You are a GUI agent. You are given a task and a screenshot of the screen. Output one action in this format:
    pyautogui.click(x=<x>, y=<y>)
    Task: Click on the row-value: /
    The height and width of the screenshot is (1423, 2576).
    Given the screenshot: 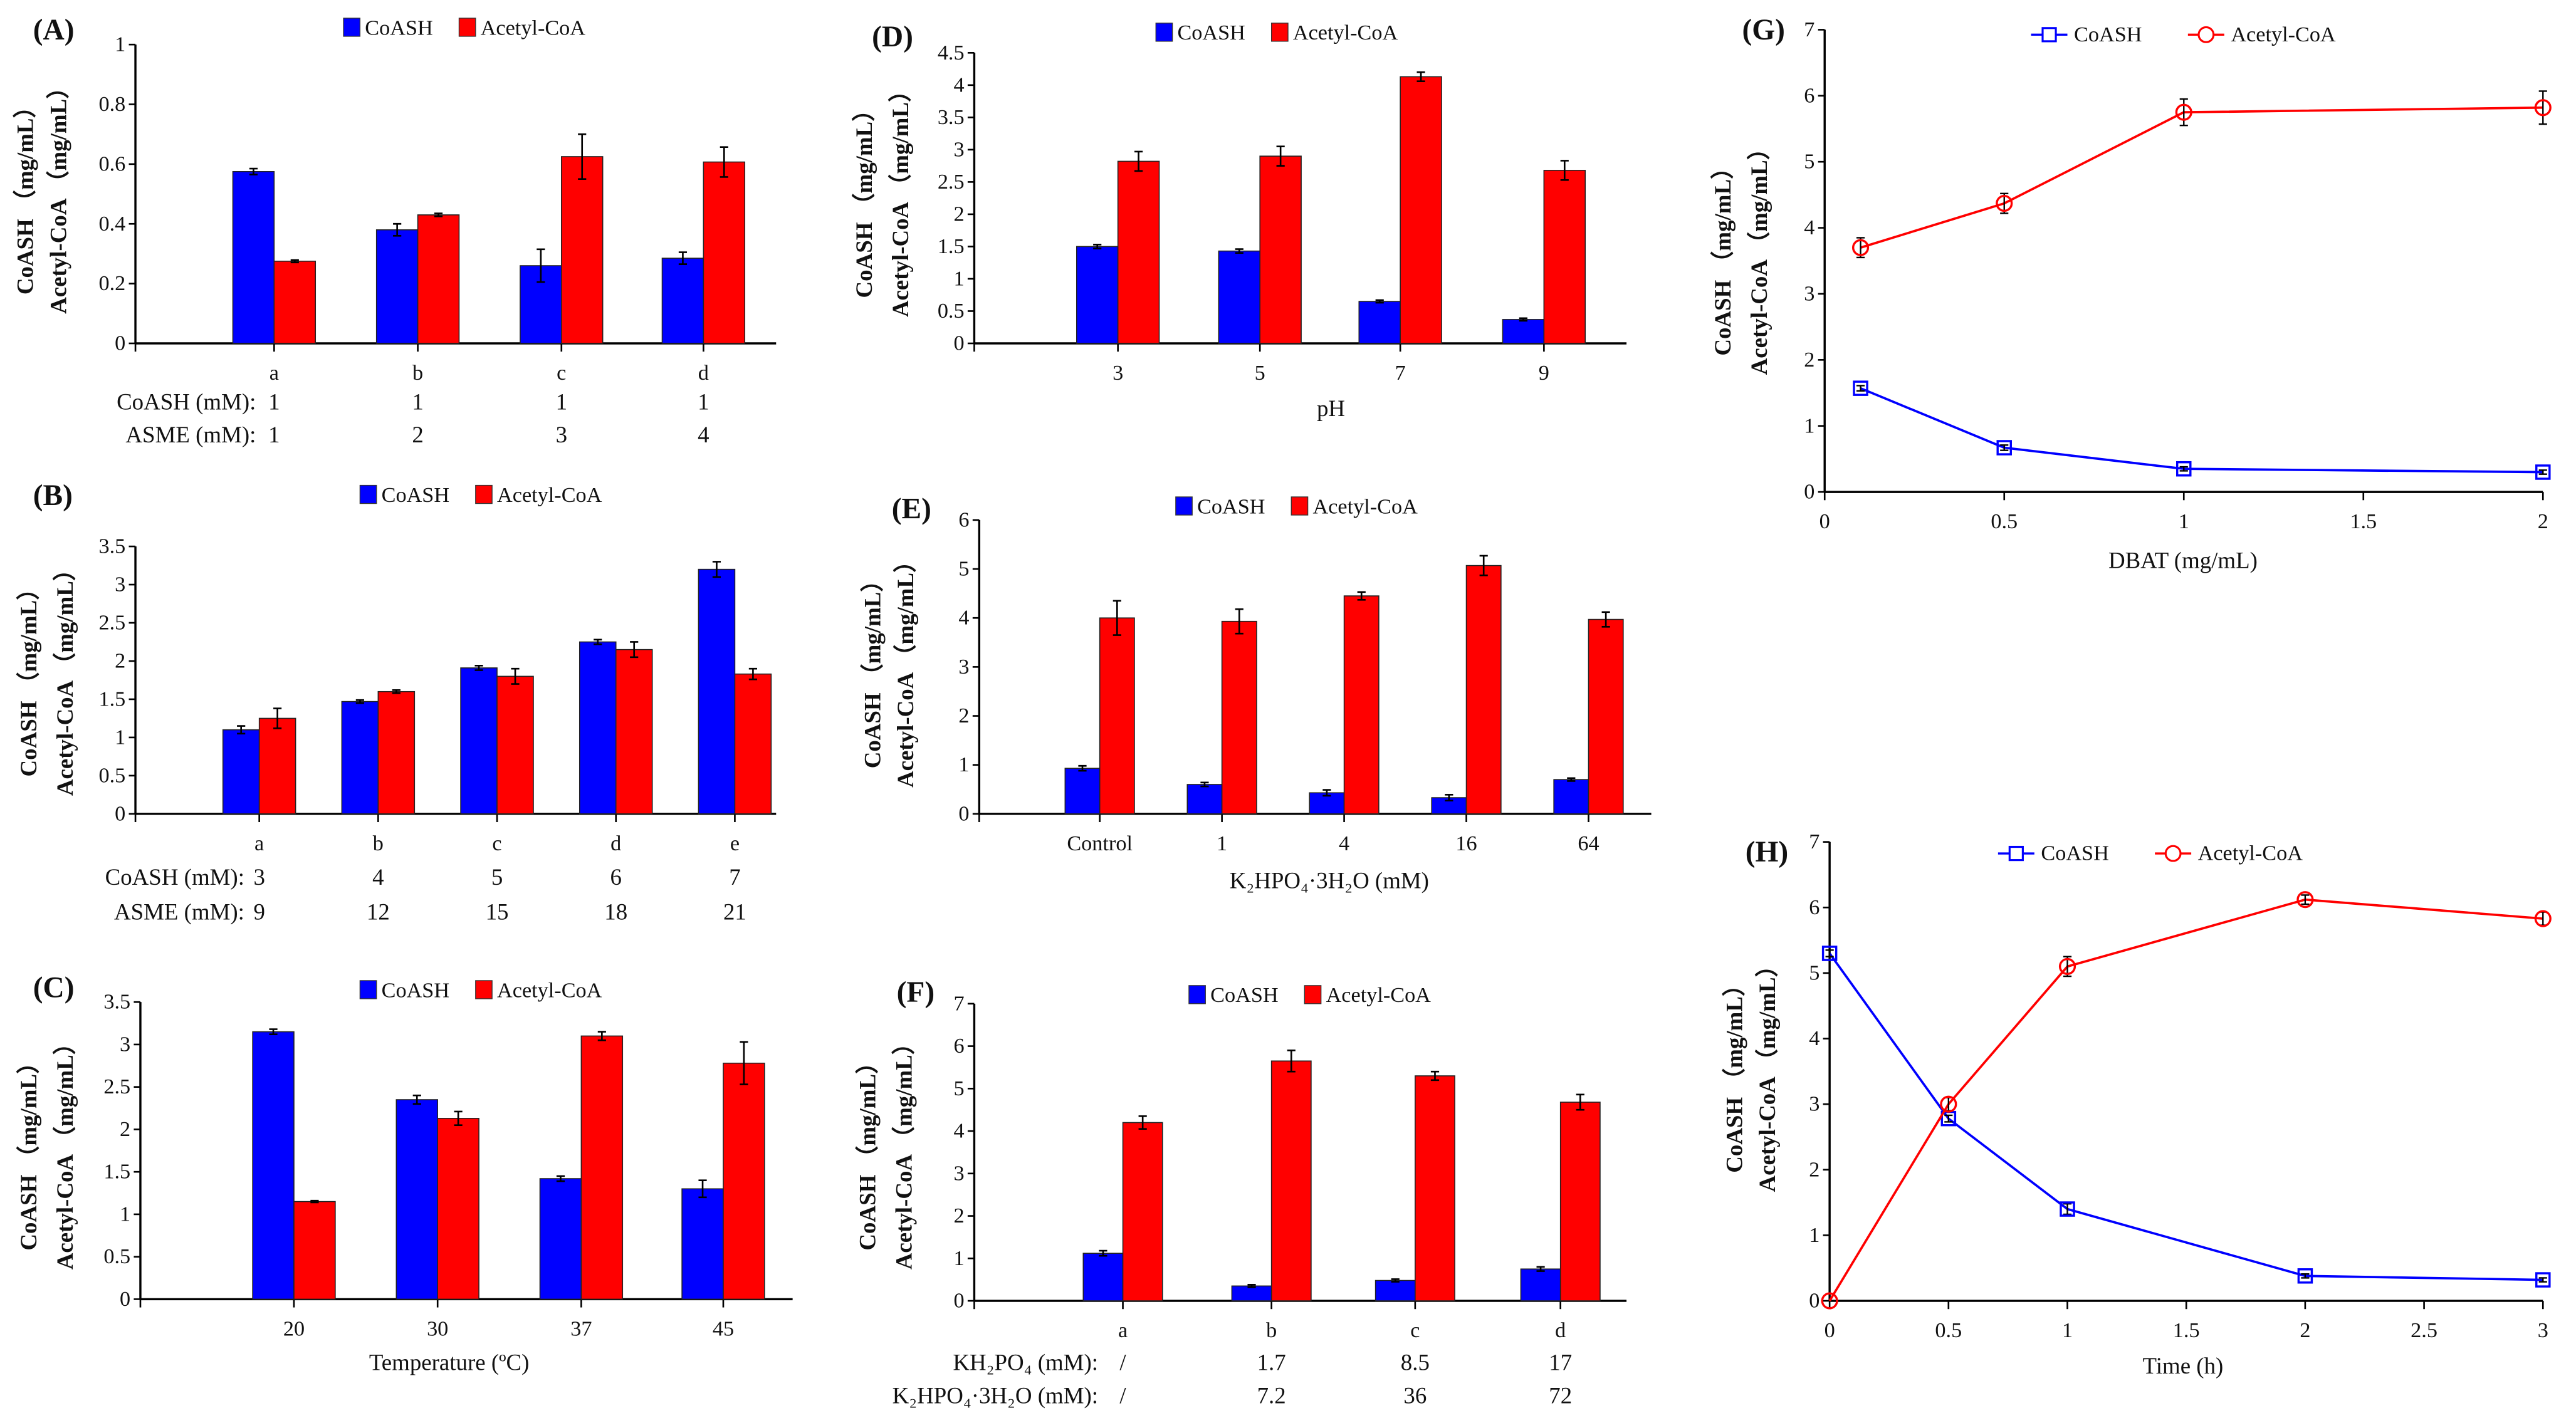 What is the action you would take?
    pyautogui.click(x=1122, y=1395)
    